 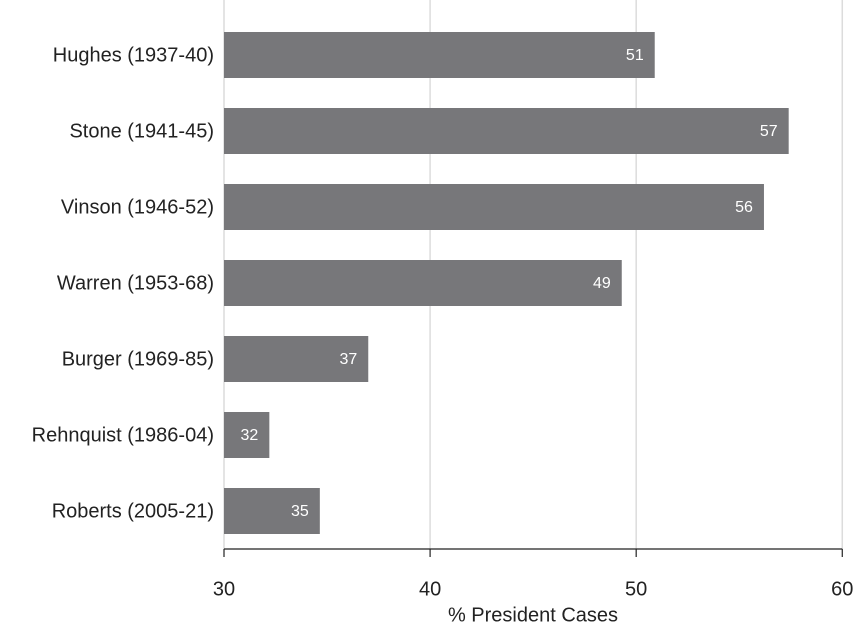 What do you see at coordinates (348, 359) in the screenshot?
I see `bar-value-label: 37` at bounding box center [348, 359].